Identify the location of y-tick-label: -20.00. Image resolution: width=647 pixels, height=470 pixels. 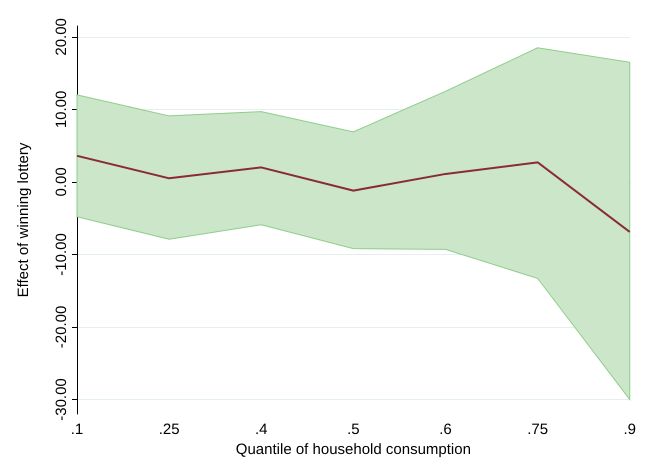
(61, 327).